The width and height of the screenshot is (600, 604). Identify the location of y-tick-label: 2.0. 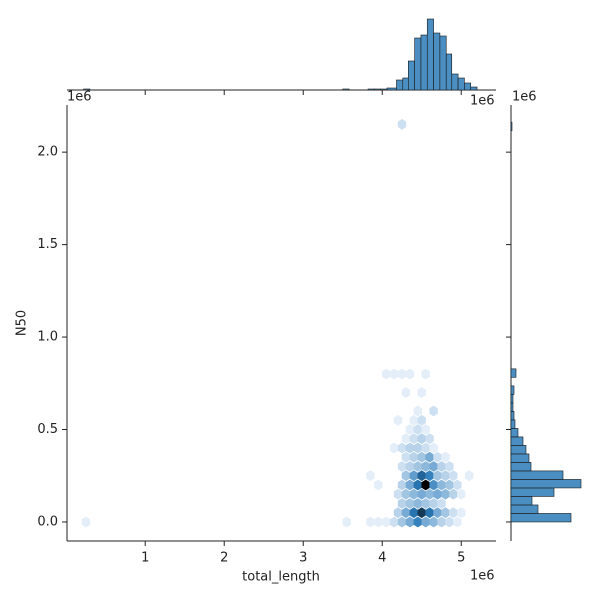
(47, 152).